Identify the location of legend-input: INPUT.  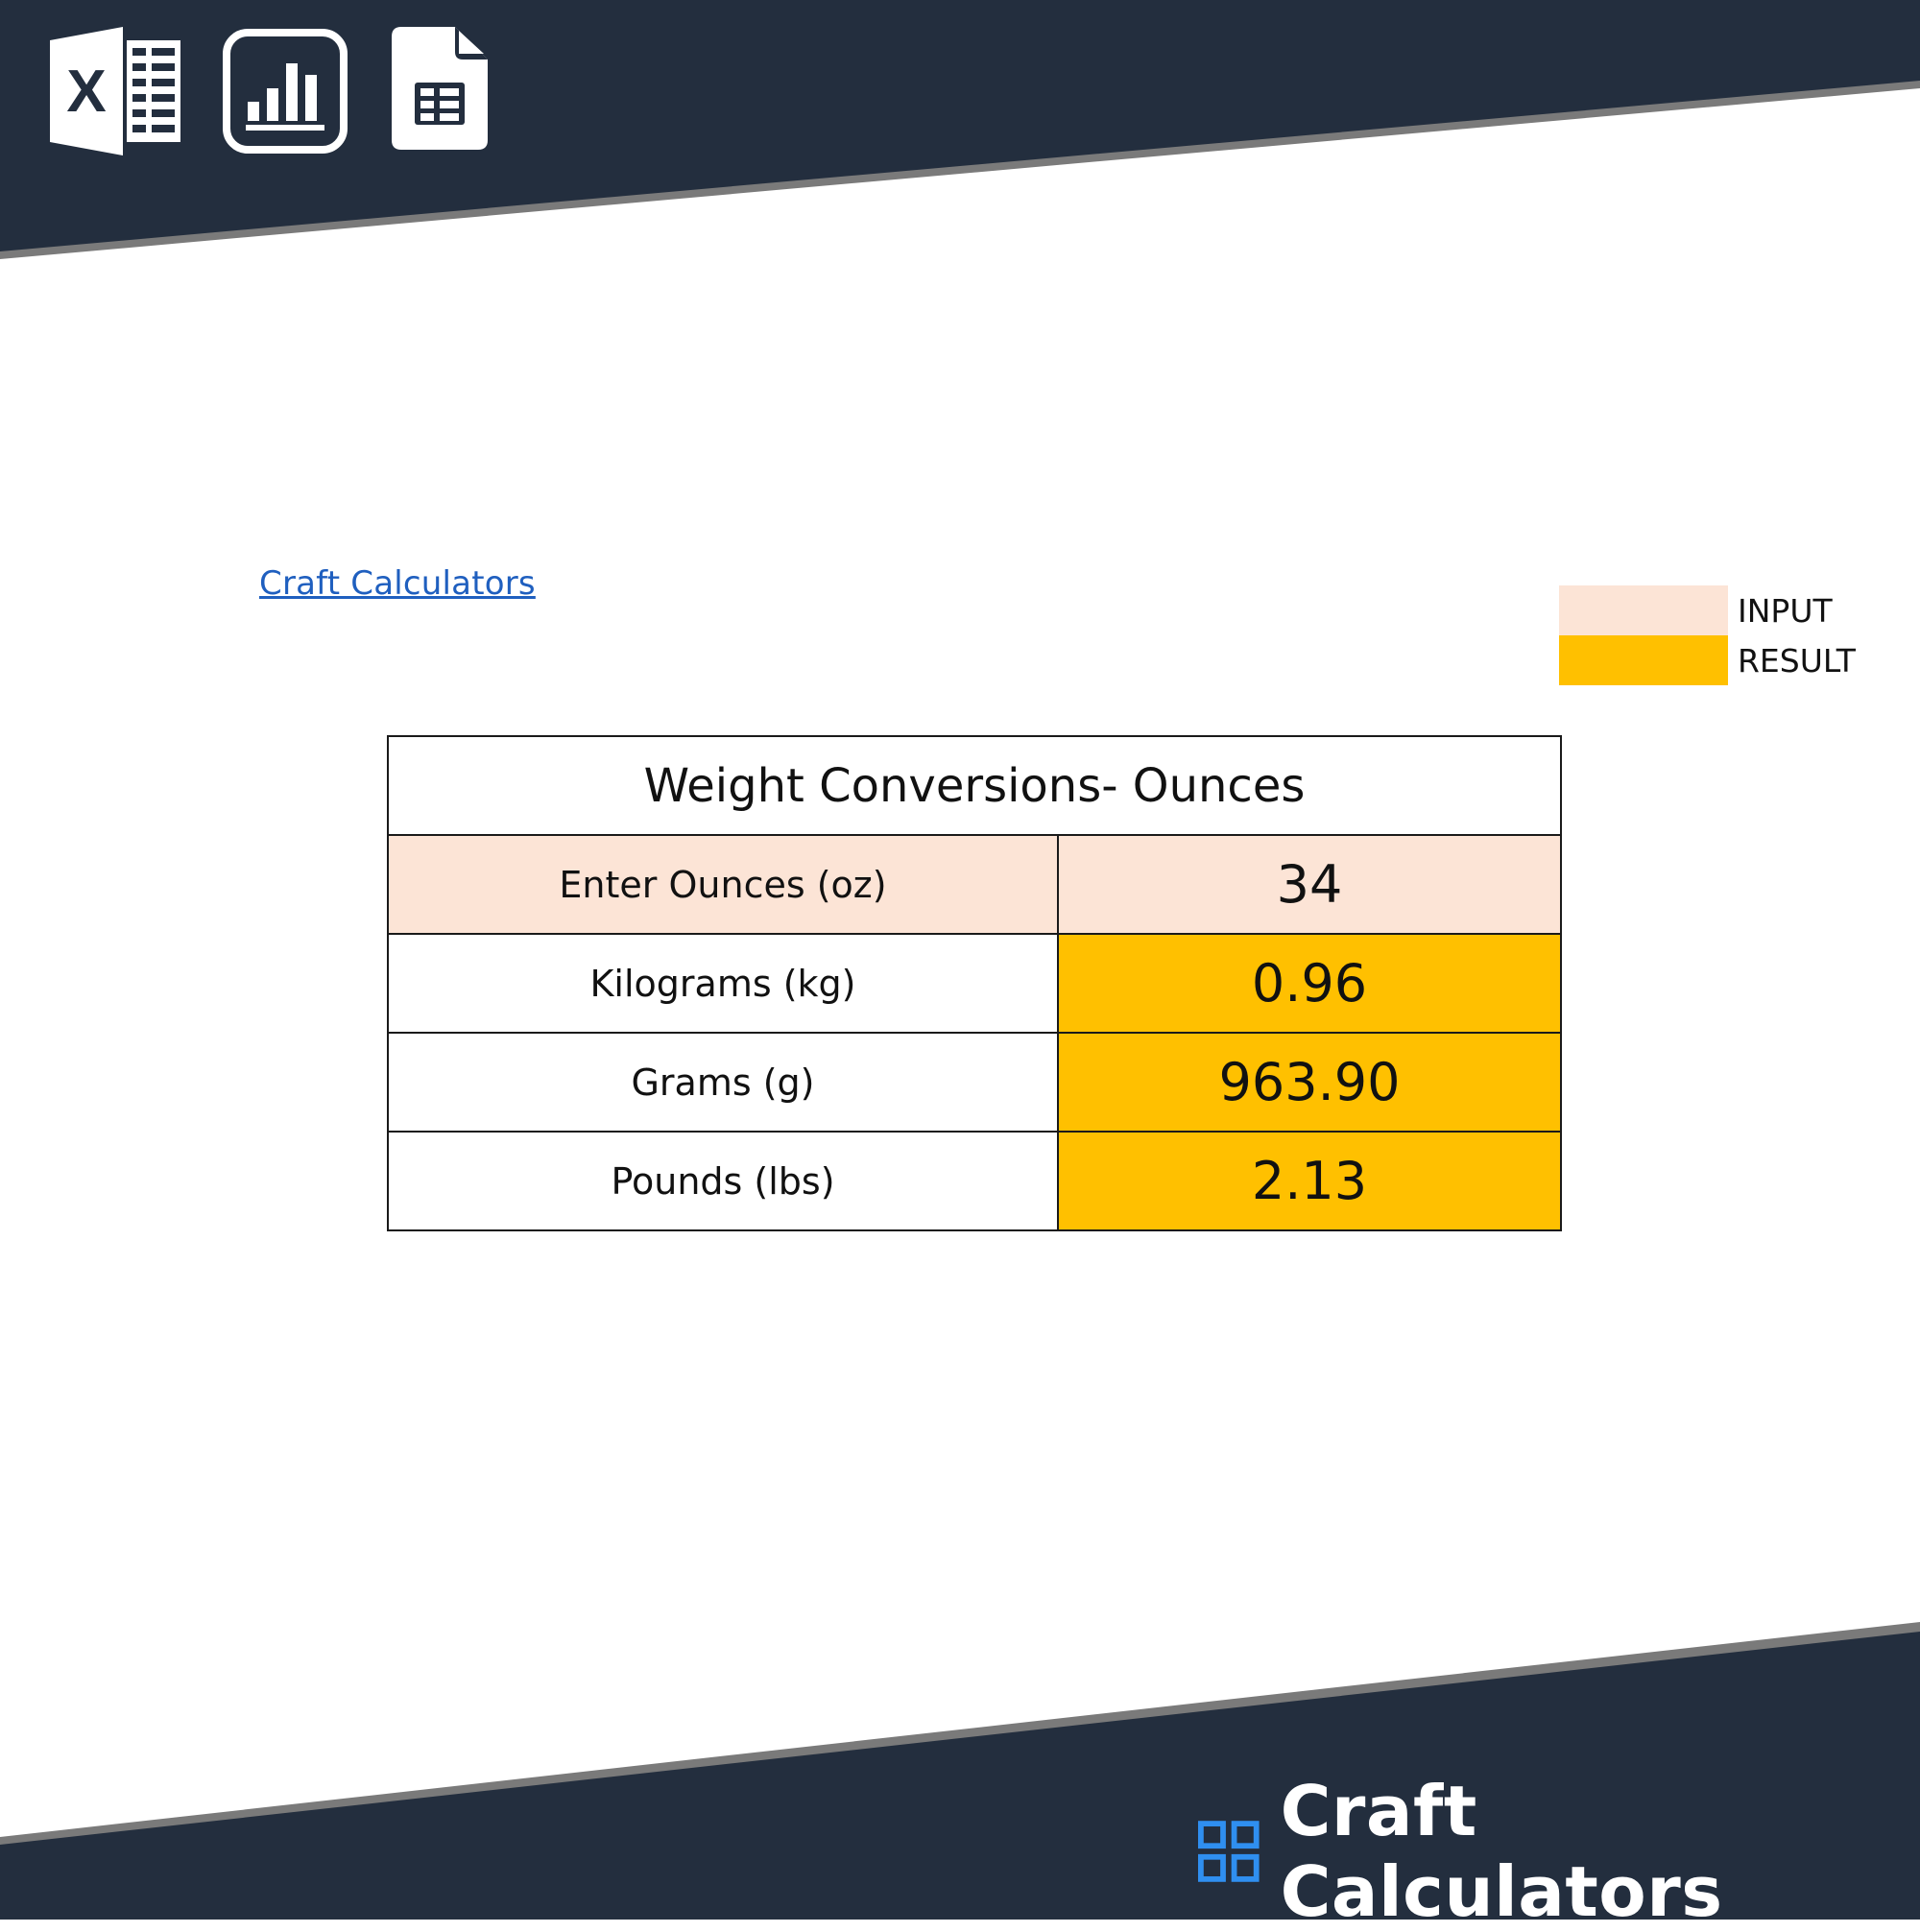
(1707, 610).